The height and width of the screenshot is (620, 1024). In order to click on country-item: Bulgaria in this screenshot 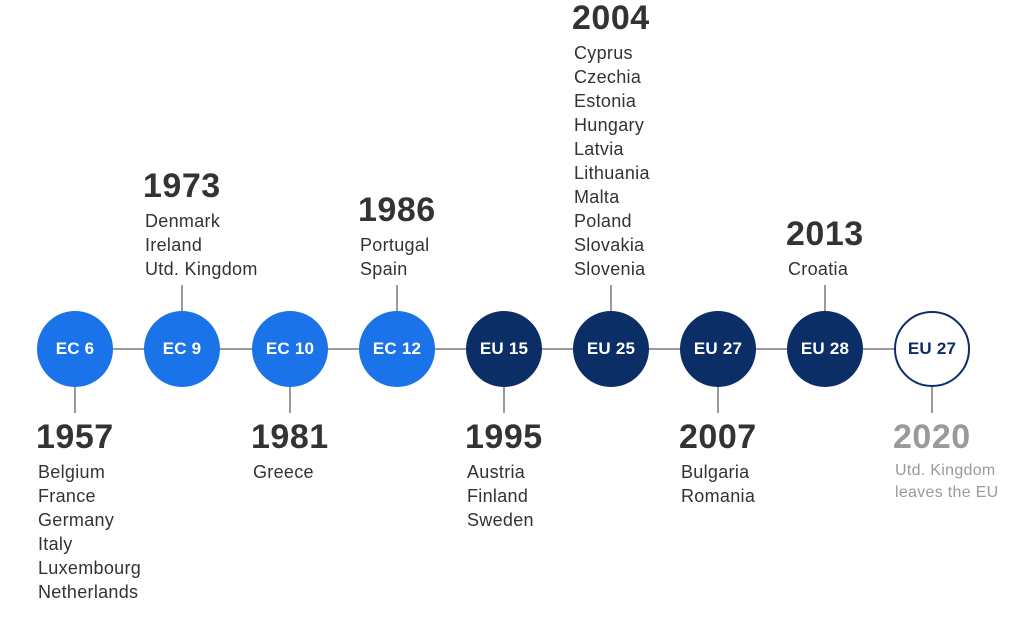, I will do `click(715, 472)`.